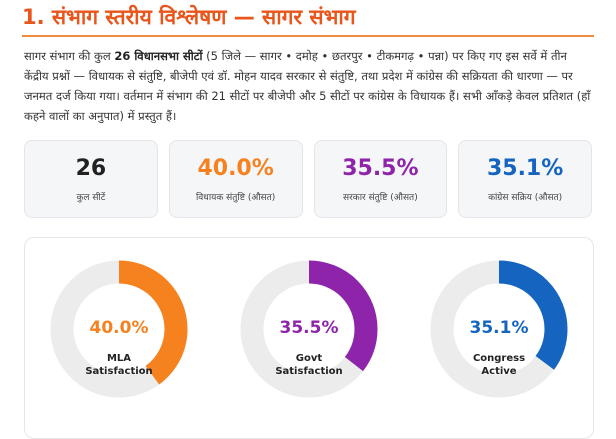 This screenshot has height=439, width=616. What do you see at coordinates (158, 56) in the screenshot?
I see `intro-text-bold: 26 विधानसभा सीटों` at bounding box center [158, 56].